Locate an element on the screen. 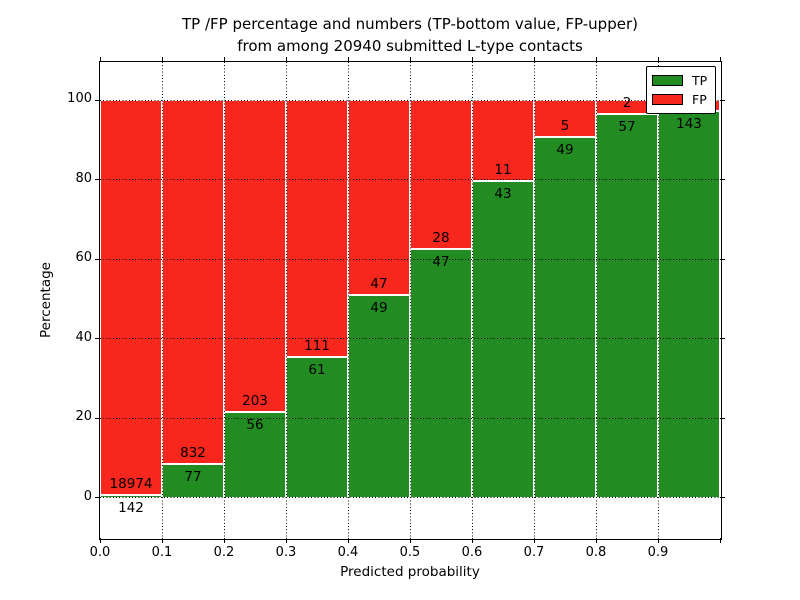 The width and height of the screenshot is (800, 600). fp-count-label-bin-8: 2 is located at coordinates (627, 102).